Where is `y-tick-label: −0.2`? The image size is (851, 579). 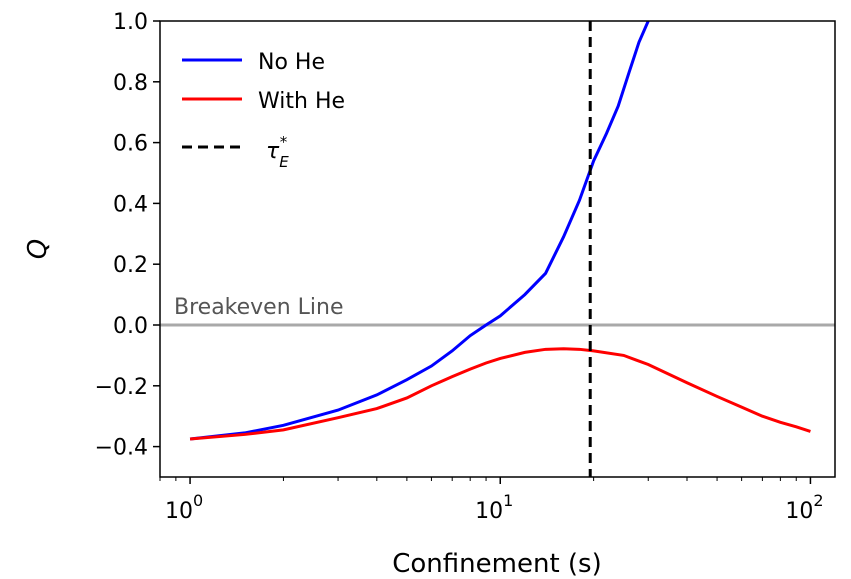 y-tick-label: −0.2 is located at coordinates (121, 387).